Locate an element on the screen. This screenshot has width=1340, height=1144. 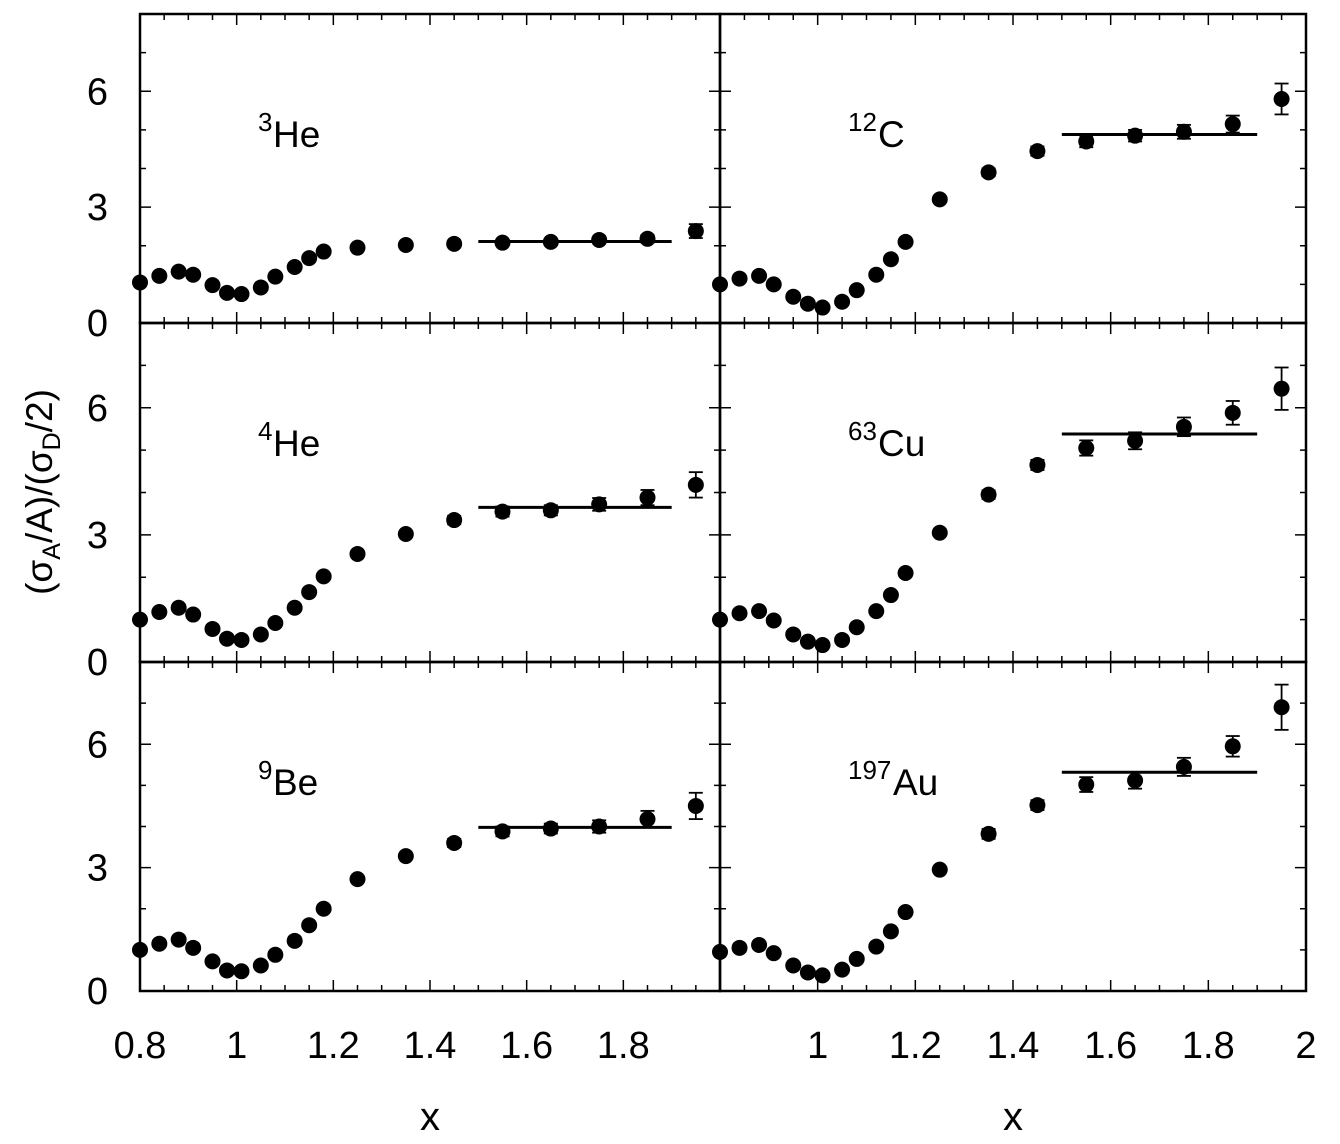
nucleus-mass-number: 63 is located at coordinates (862, 431).